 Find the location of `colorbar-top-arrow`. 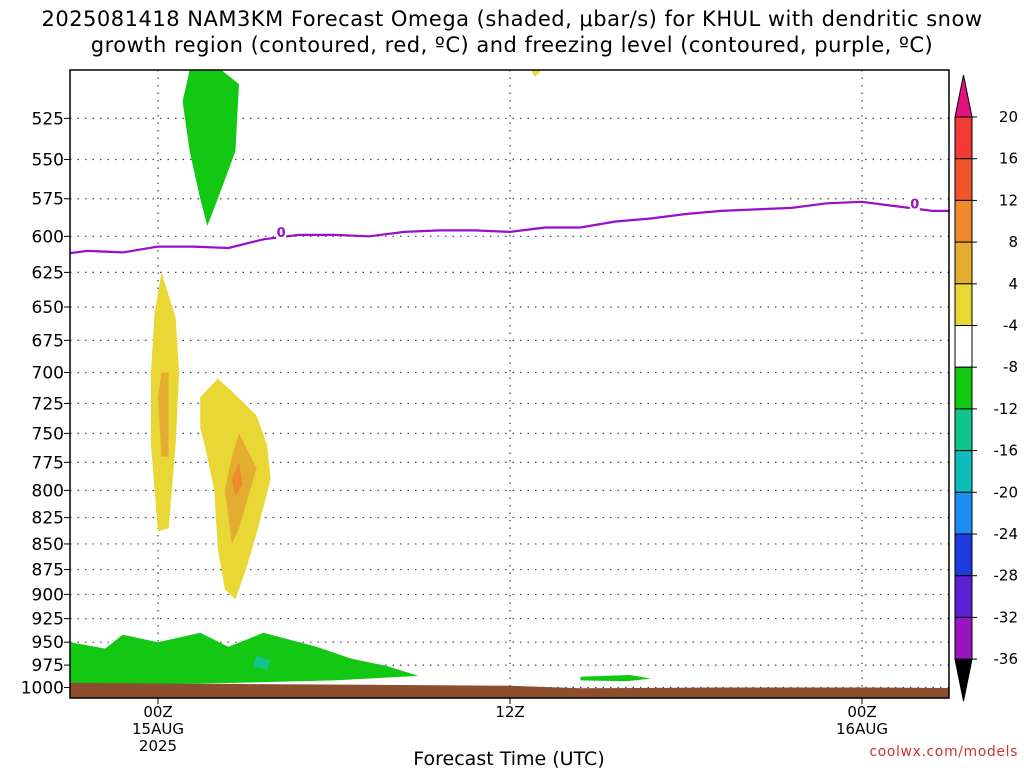

colorbar-top-arrow is located at coordinates (963, 96).